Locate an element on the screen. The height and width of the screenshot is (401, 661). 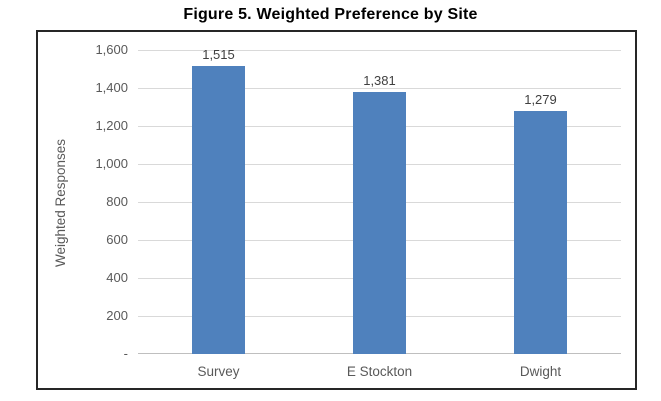
chart-title: Figure 5. Weighted Preference by Site is located at coordinates (330, 14).